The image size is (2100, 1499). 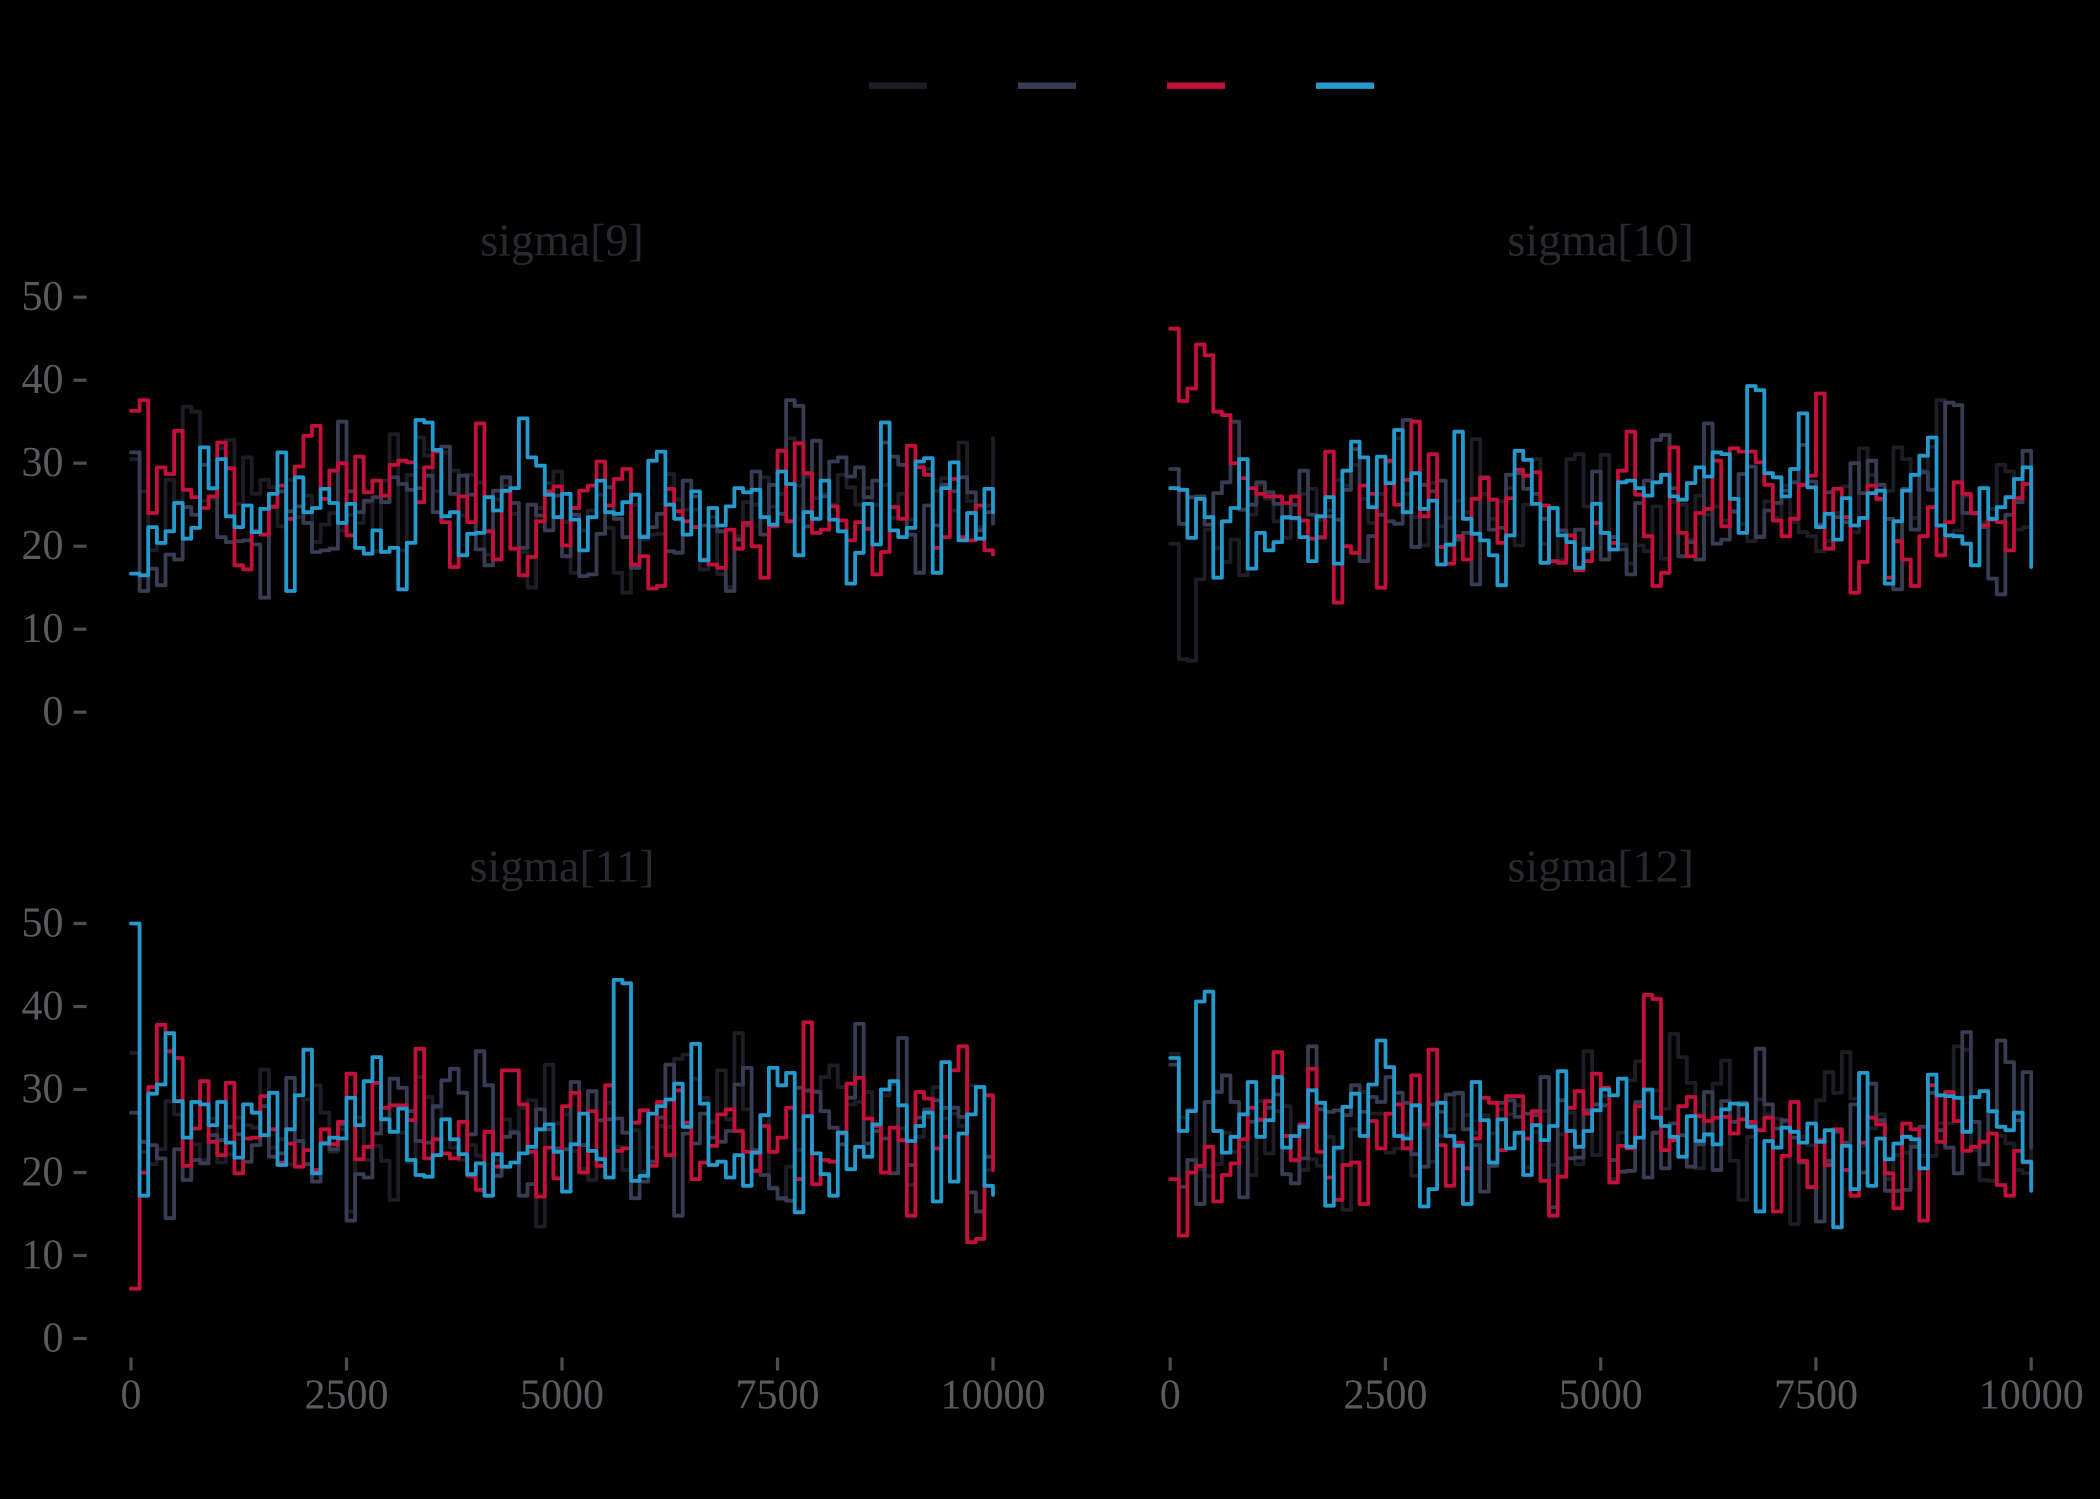 I want to click on legend-label-chain-4: 4, so click(x=1406, y=87).